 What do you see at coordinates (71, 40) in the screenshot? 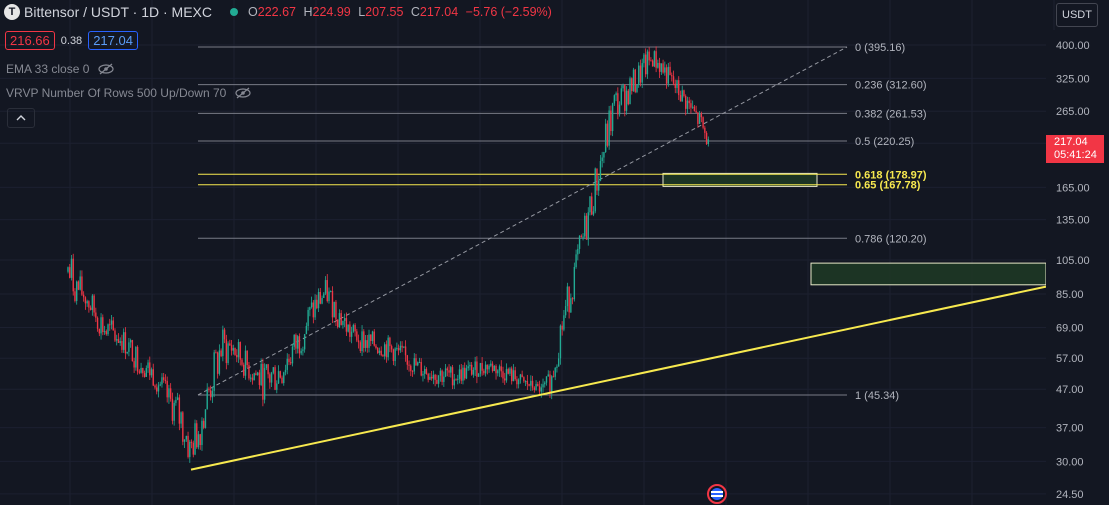
I see `spread-value: 0.38` at bounding box center [71, 40].